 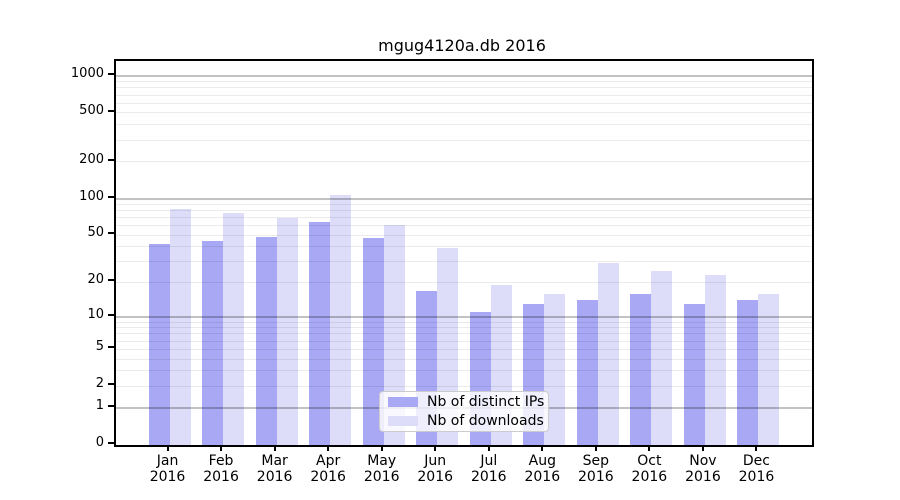 I want to click on bar-downloads-sep, so click(x=608, y=354).